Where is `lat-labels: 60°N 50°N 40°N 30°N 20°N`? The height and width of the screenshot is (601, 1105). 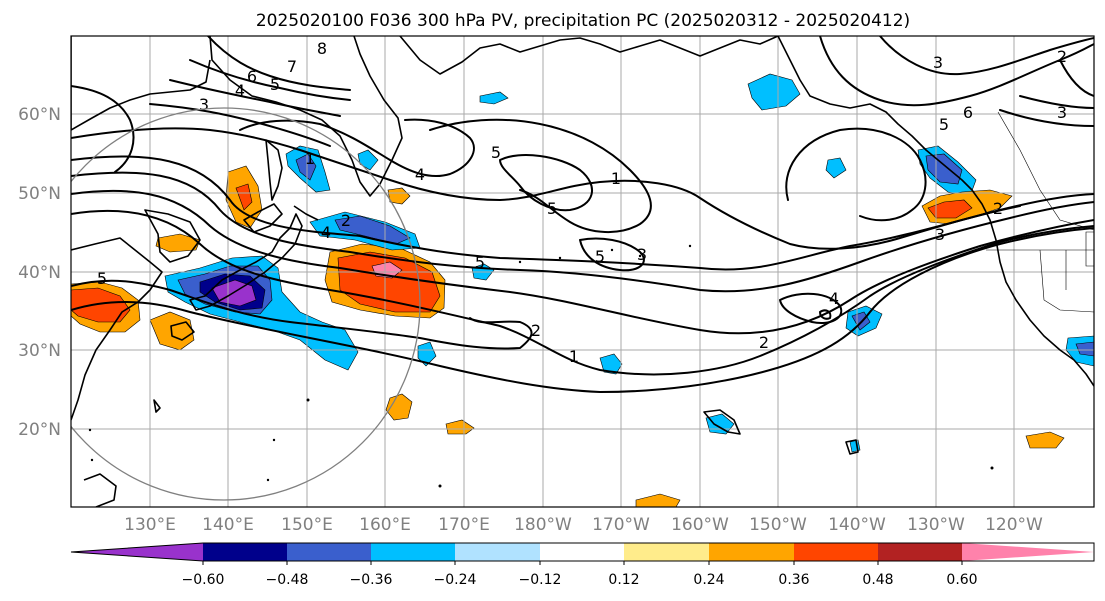
lat-labels: 60°N 50°N 40°N 30°N 20°N is located at coordinates (39, 272).